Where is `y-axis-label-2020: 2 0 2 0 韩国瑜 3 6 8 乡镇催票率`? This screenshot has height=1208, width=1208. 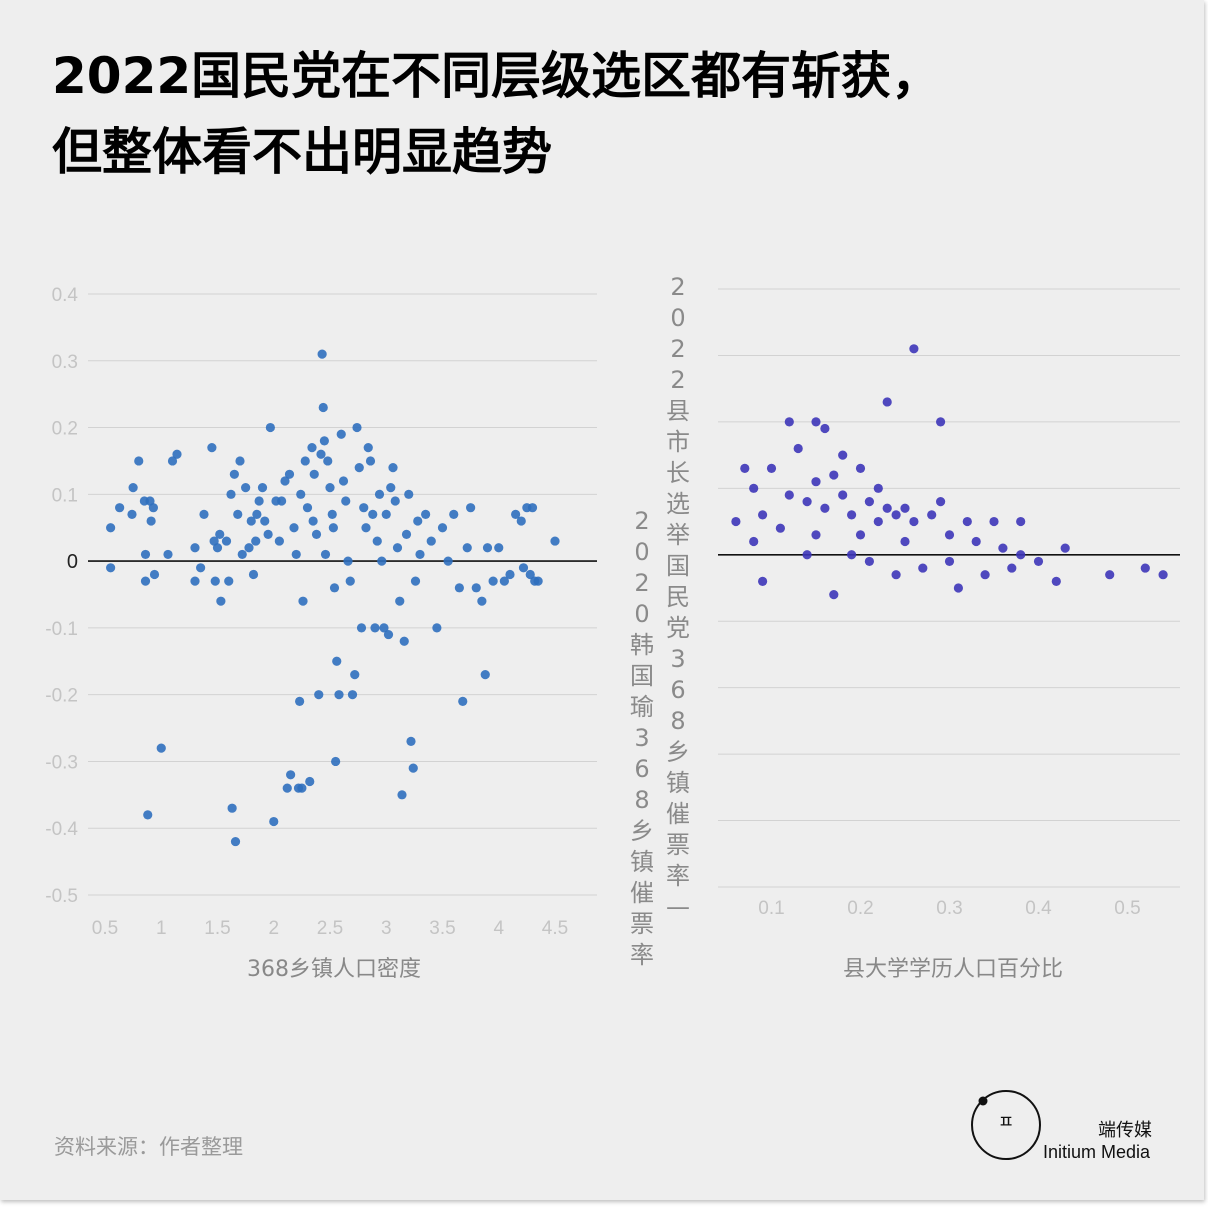
y-axis-label-2020: 2 0 2 0 韩国瑜 3 6 8 乡镇催票率 is located at coordinates (642, 738).